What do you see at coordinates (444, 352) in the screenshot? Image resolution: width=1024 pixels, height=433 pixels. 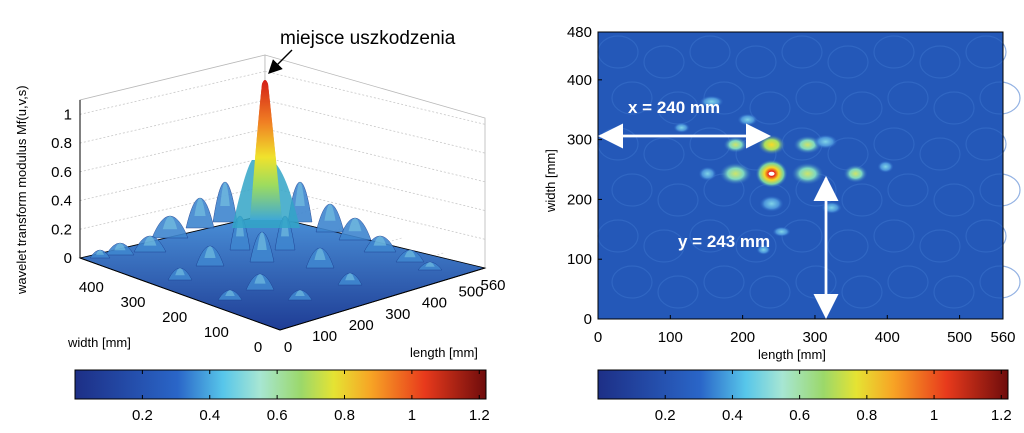 I see `x-axis-label-3d: length [mm]` at bounding box center [444, 352].